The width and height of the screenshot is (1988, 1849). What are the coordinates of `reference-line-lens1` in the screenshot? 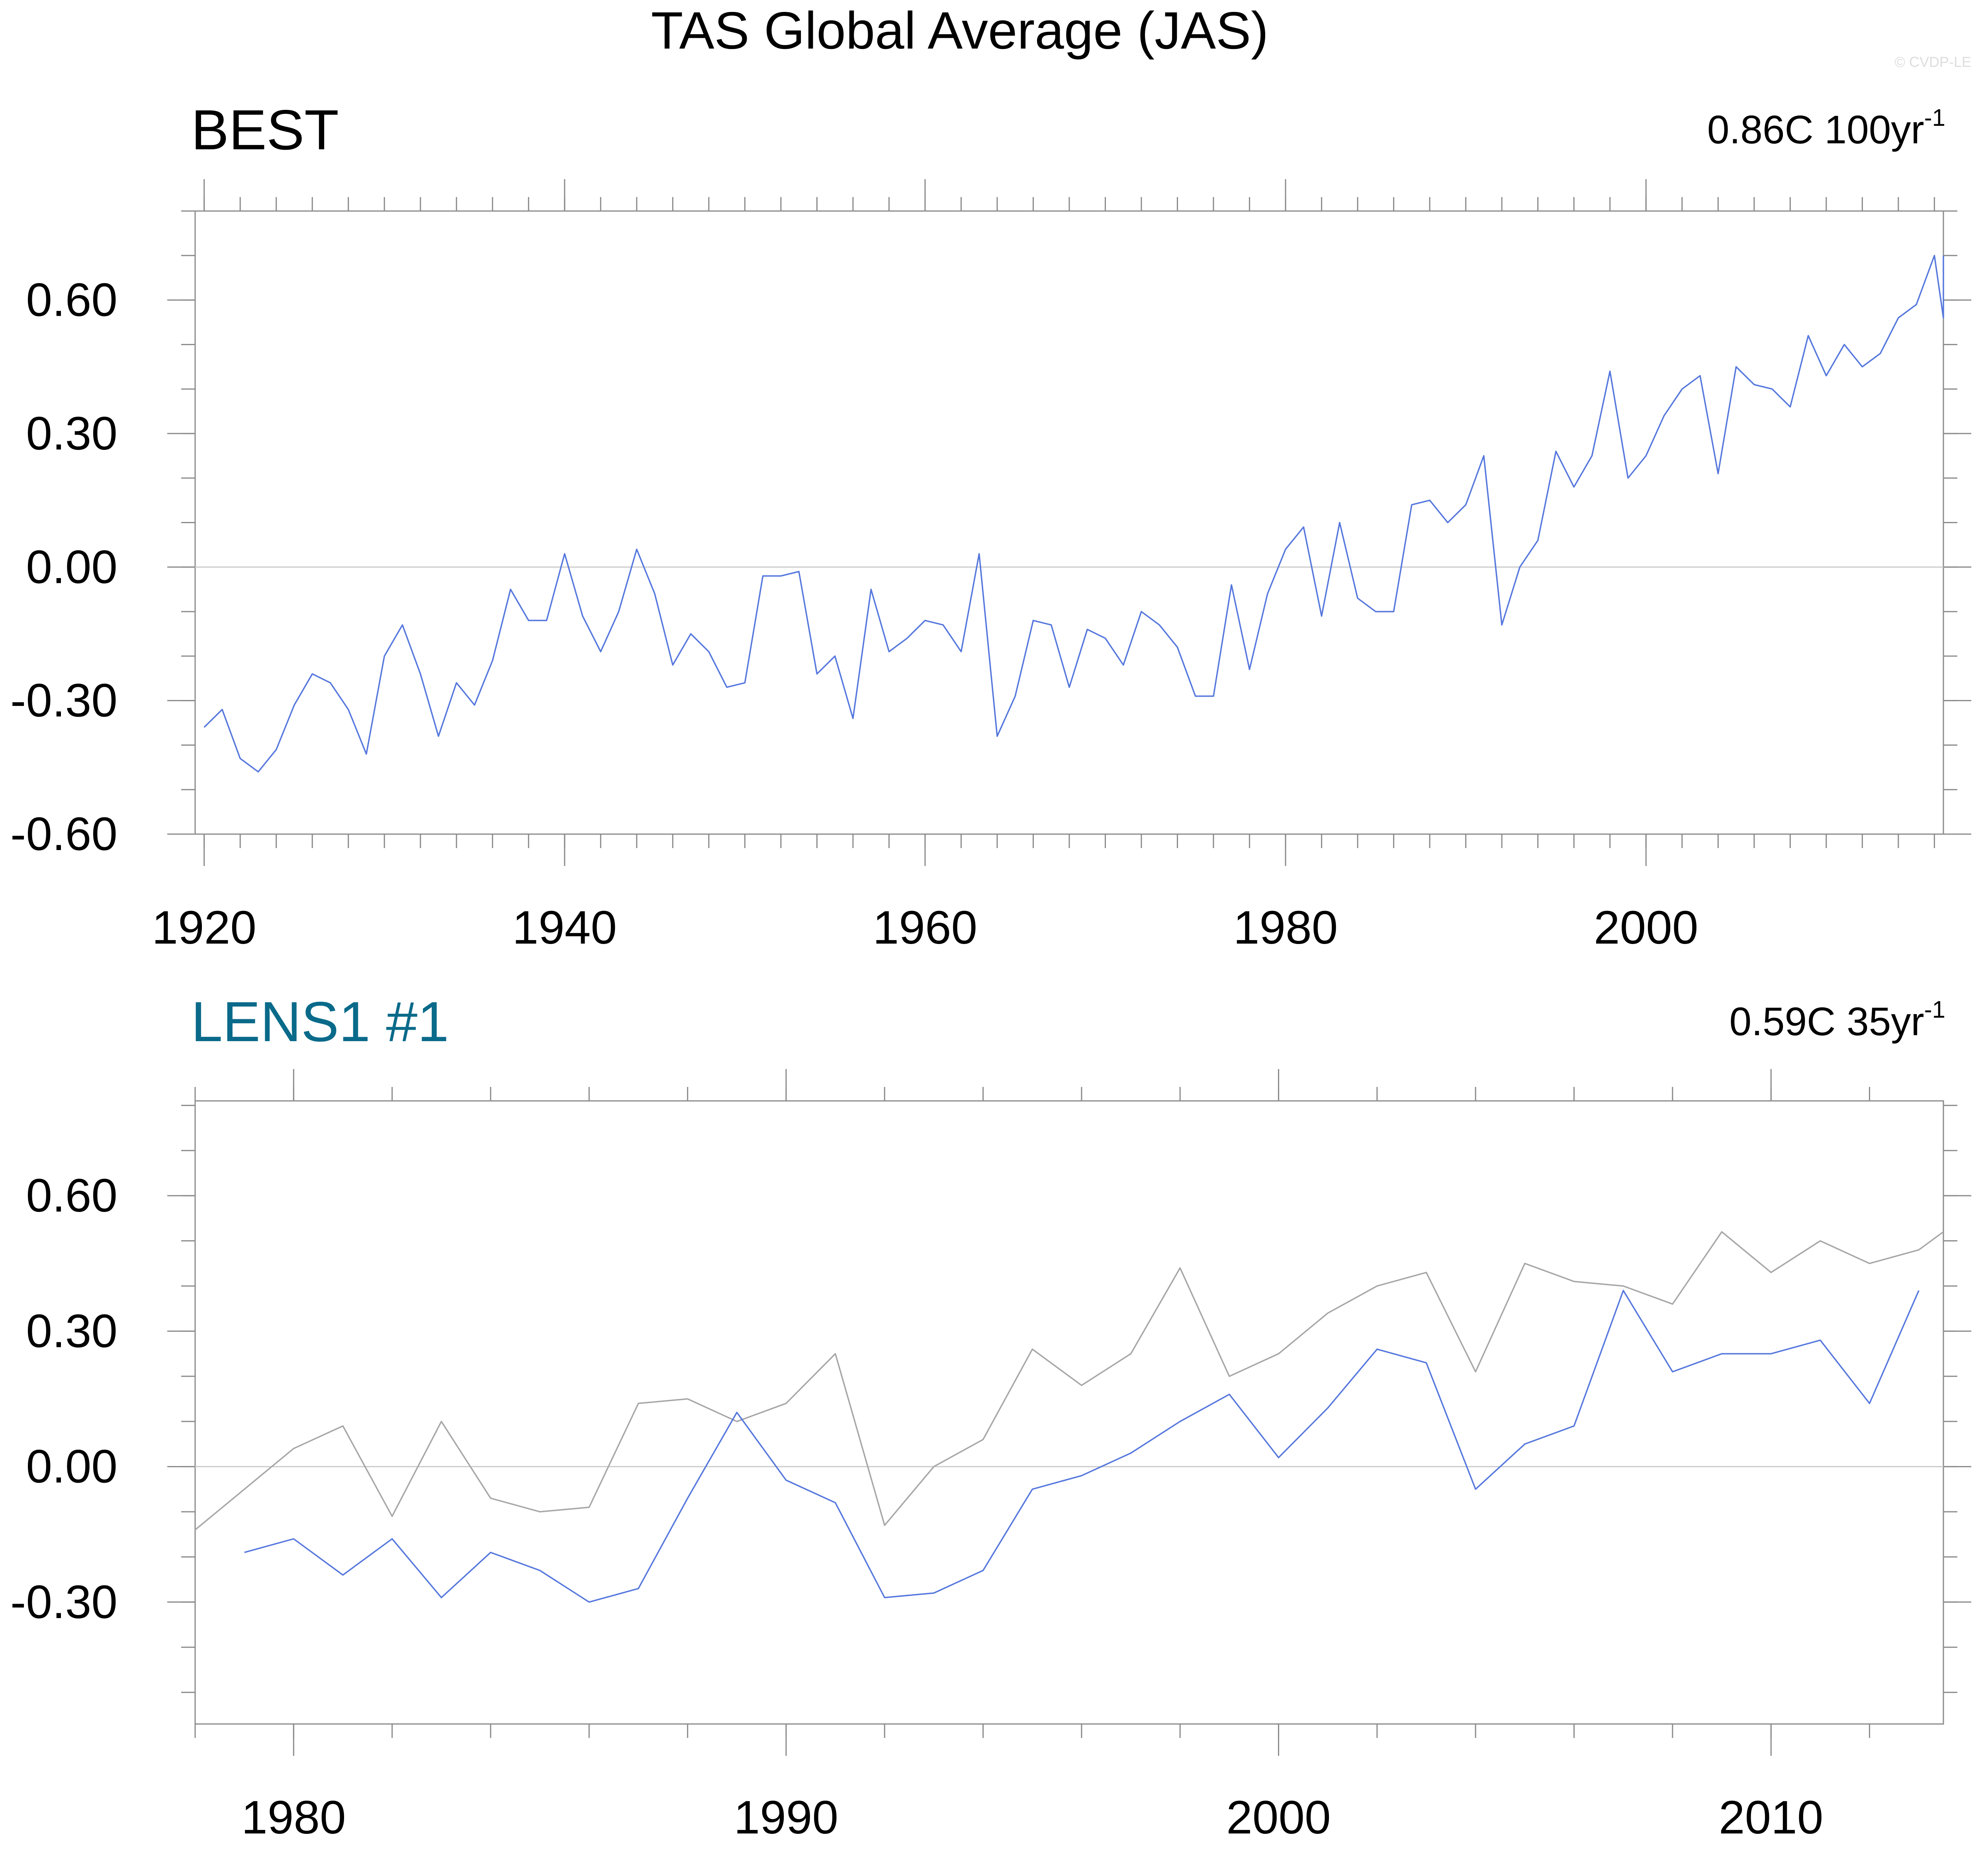 It's located at (1069, 1380).